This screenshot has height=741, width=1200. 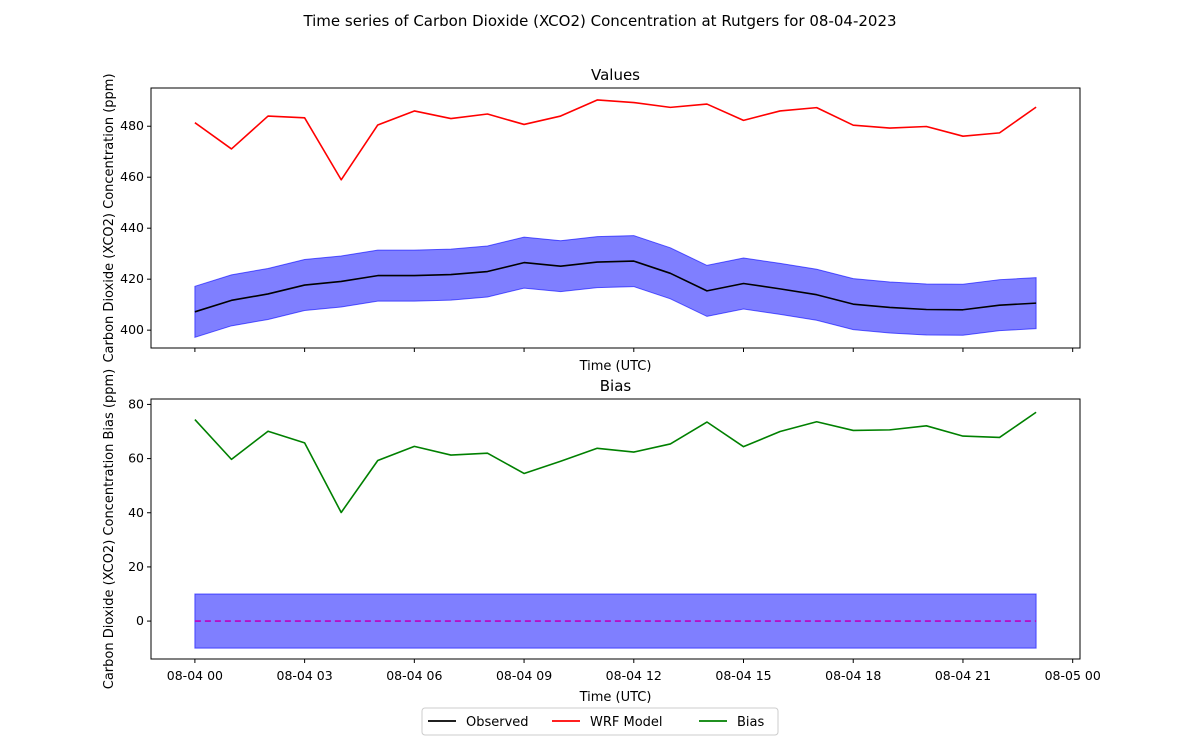 I want to click on legend-label: Bias, so click(x=750, y=722).